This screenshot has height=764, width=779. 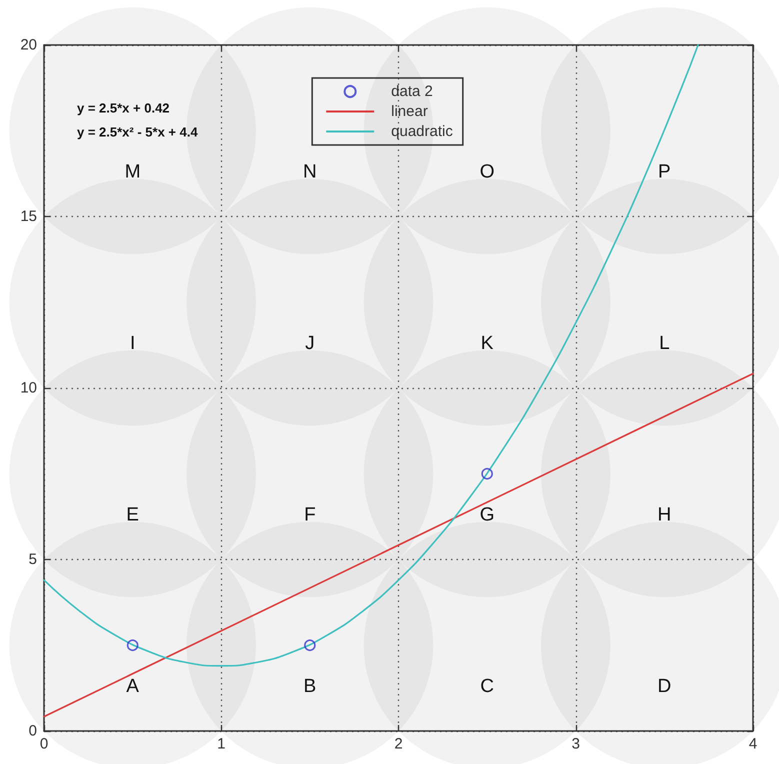 What do you see at coordinates (310, 686) in the screenshot?
I see `annotation: B` at bounding box center [310, 686].